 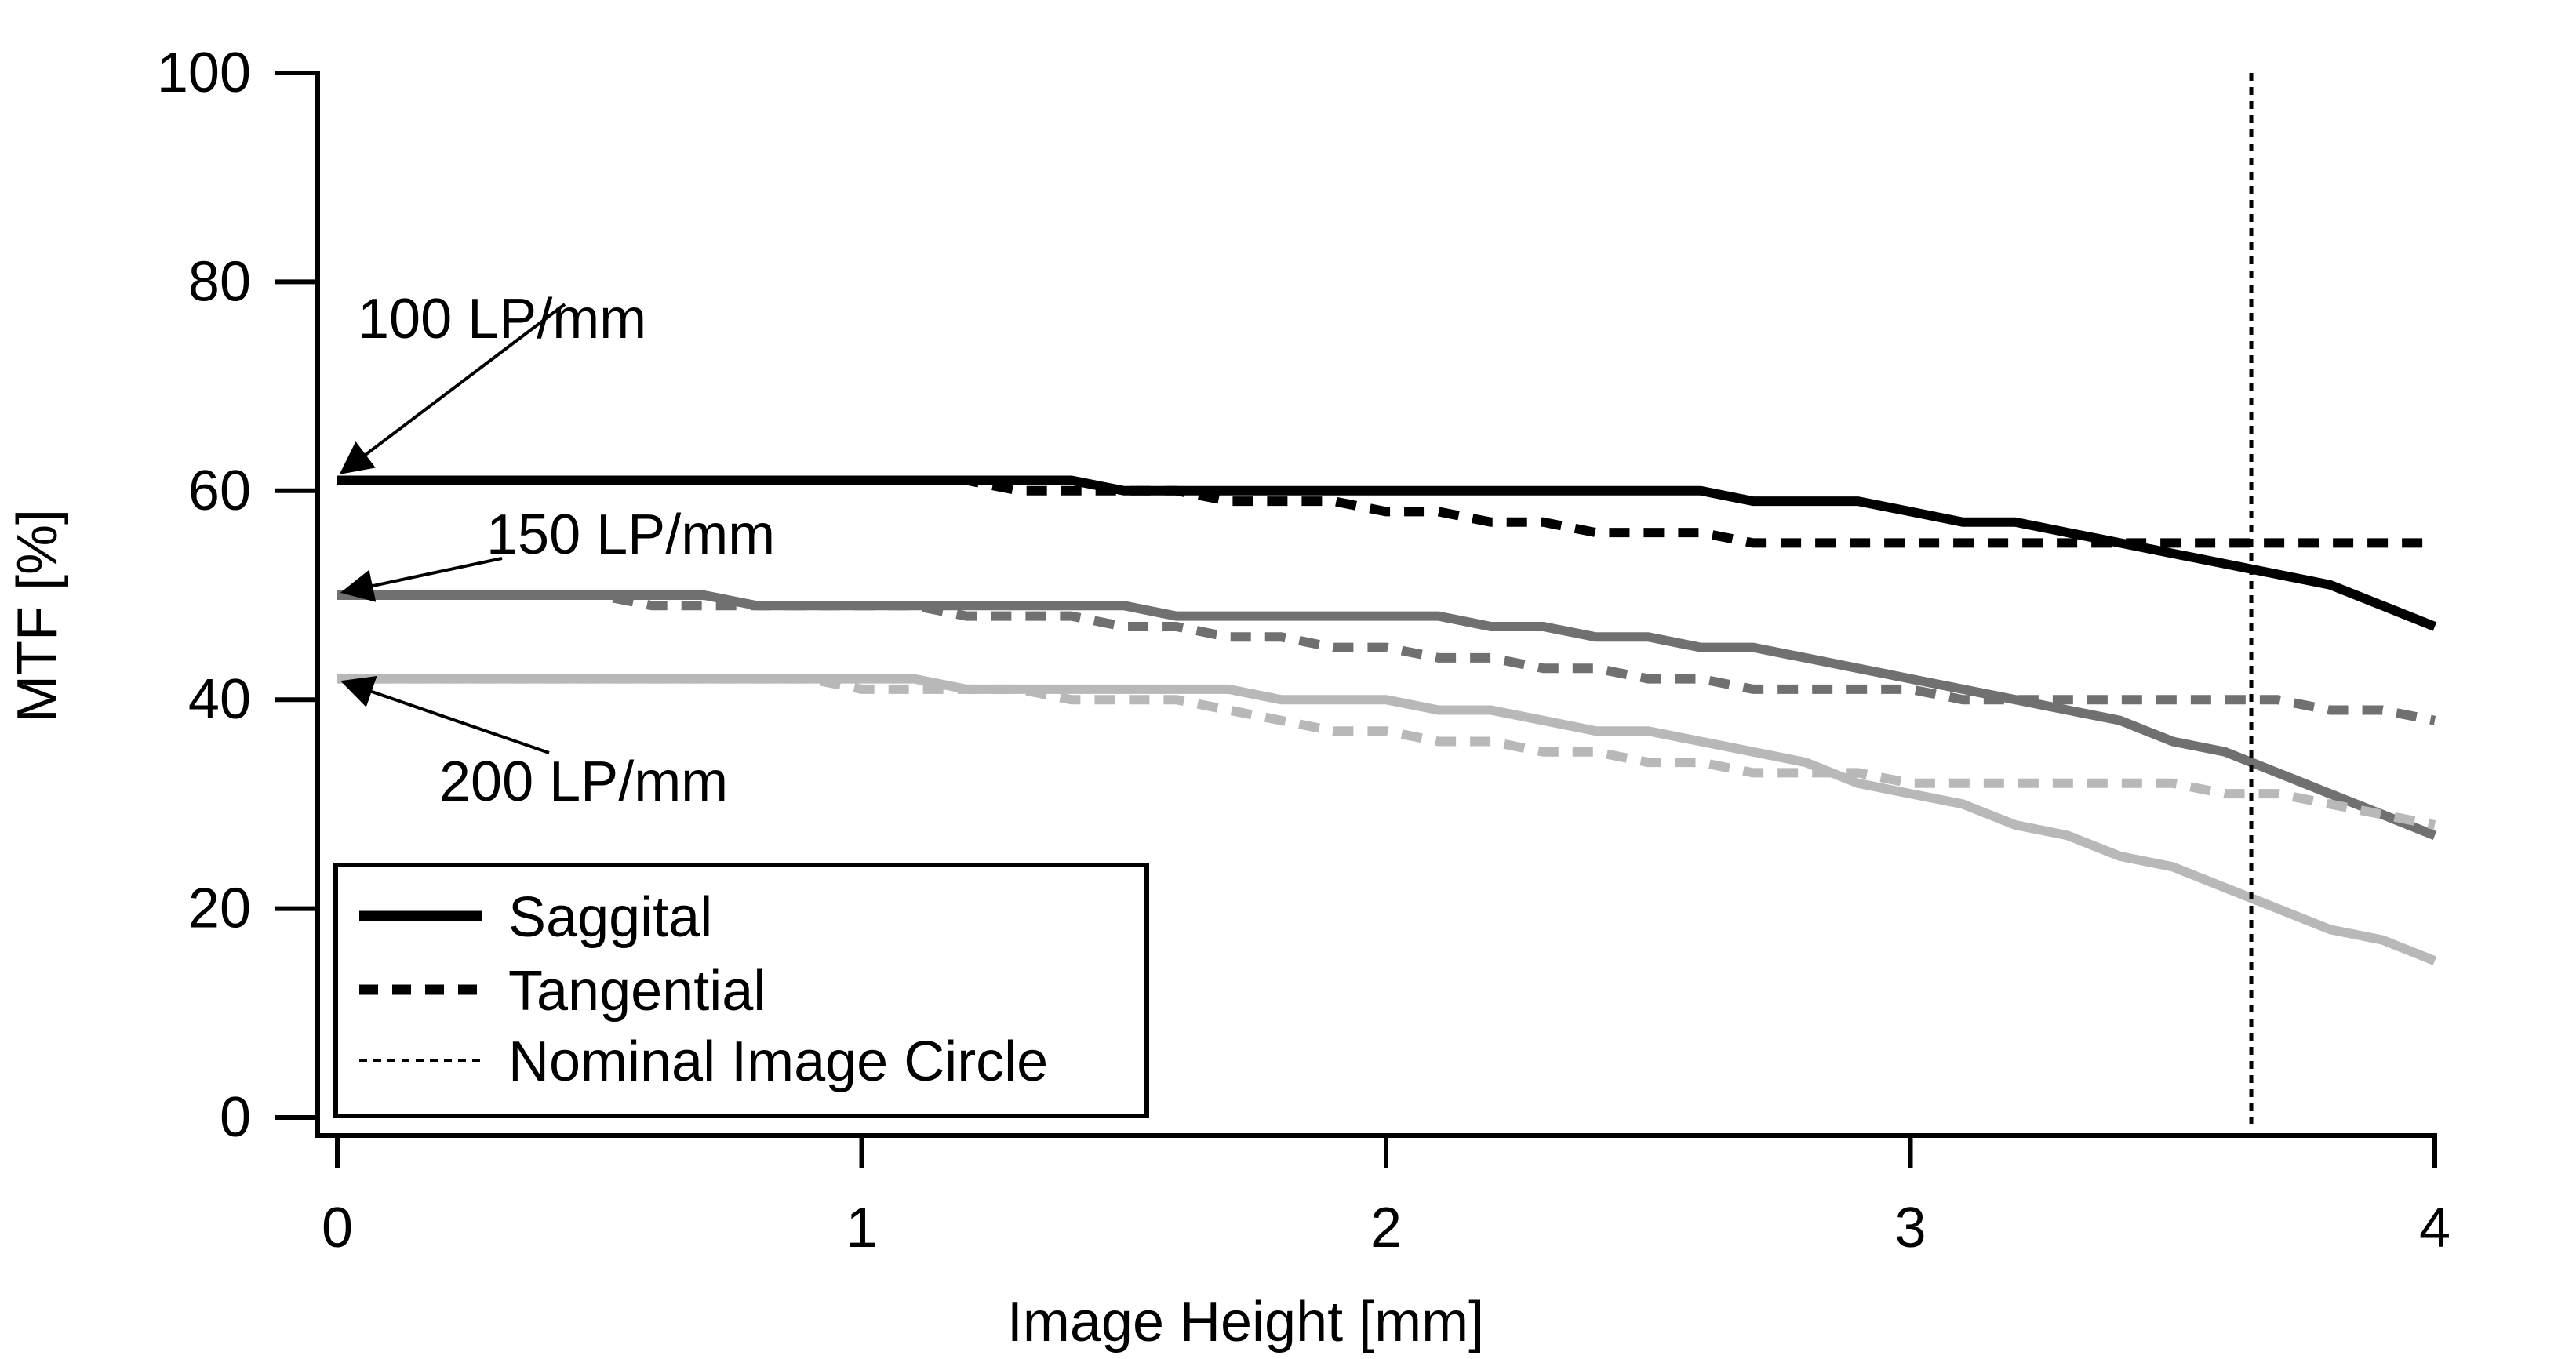 I want to click on y-tick-label: 20, so click(x=219, y=909).